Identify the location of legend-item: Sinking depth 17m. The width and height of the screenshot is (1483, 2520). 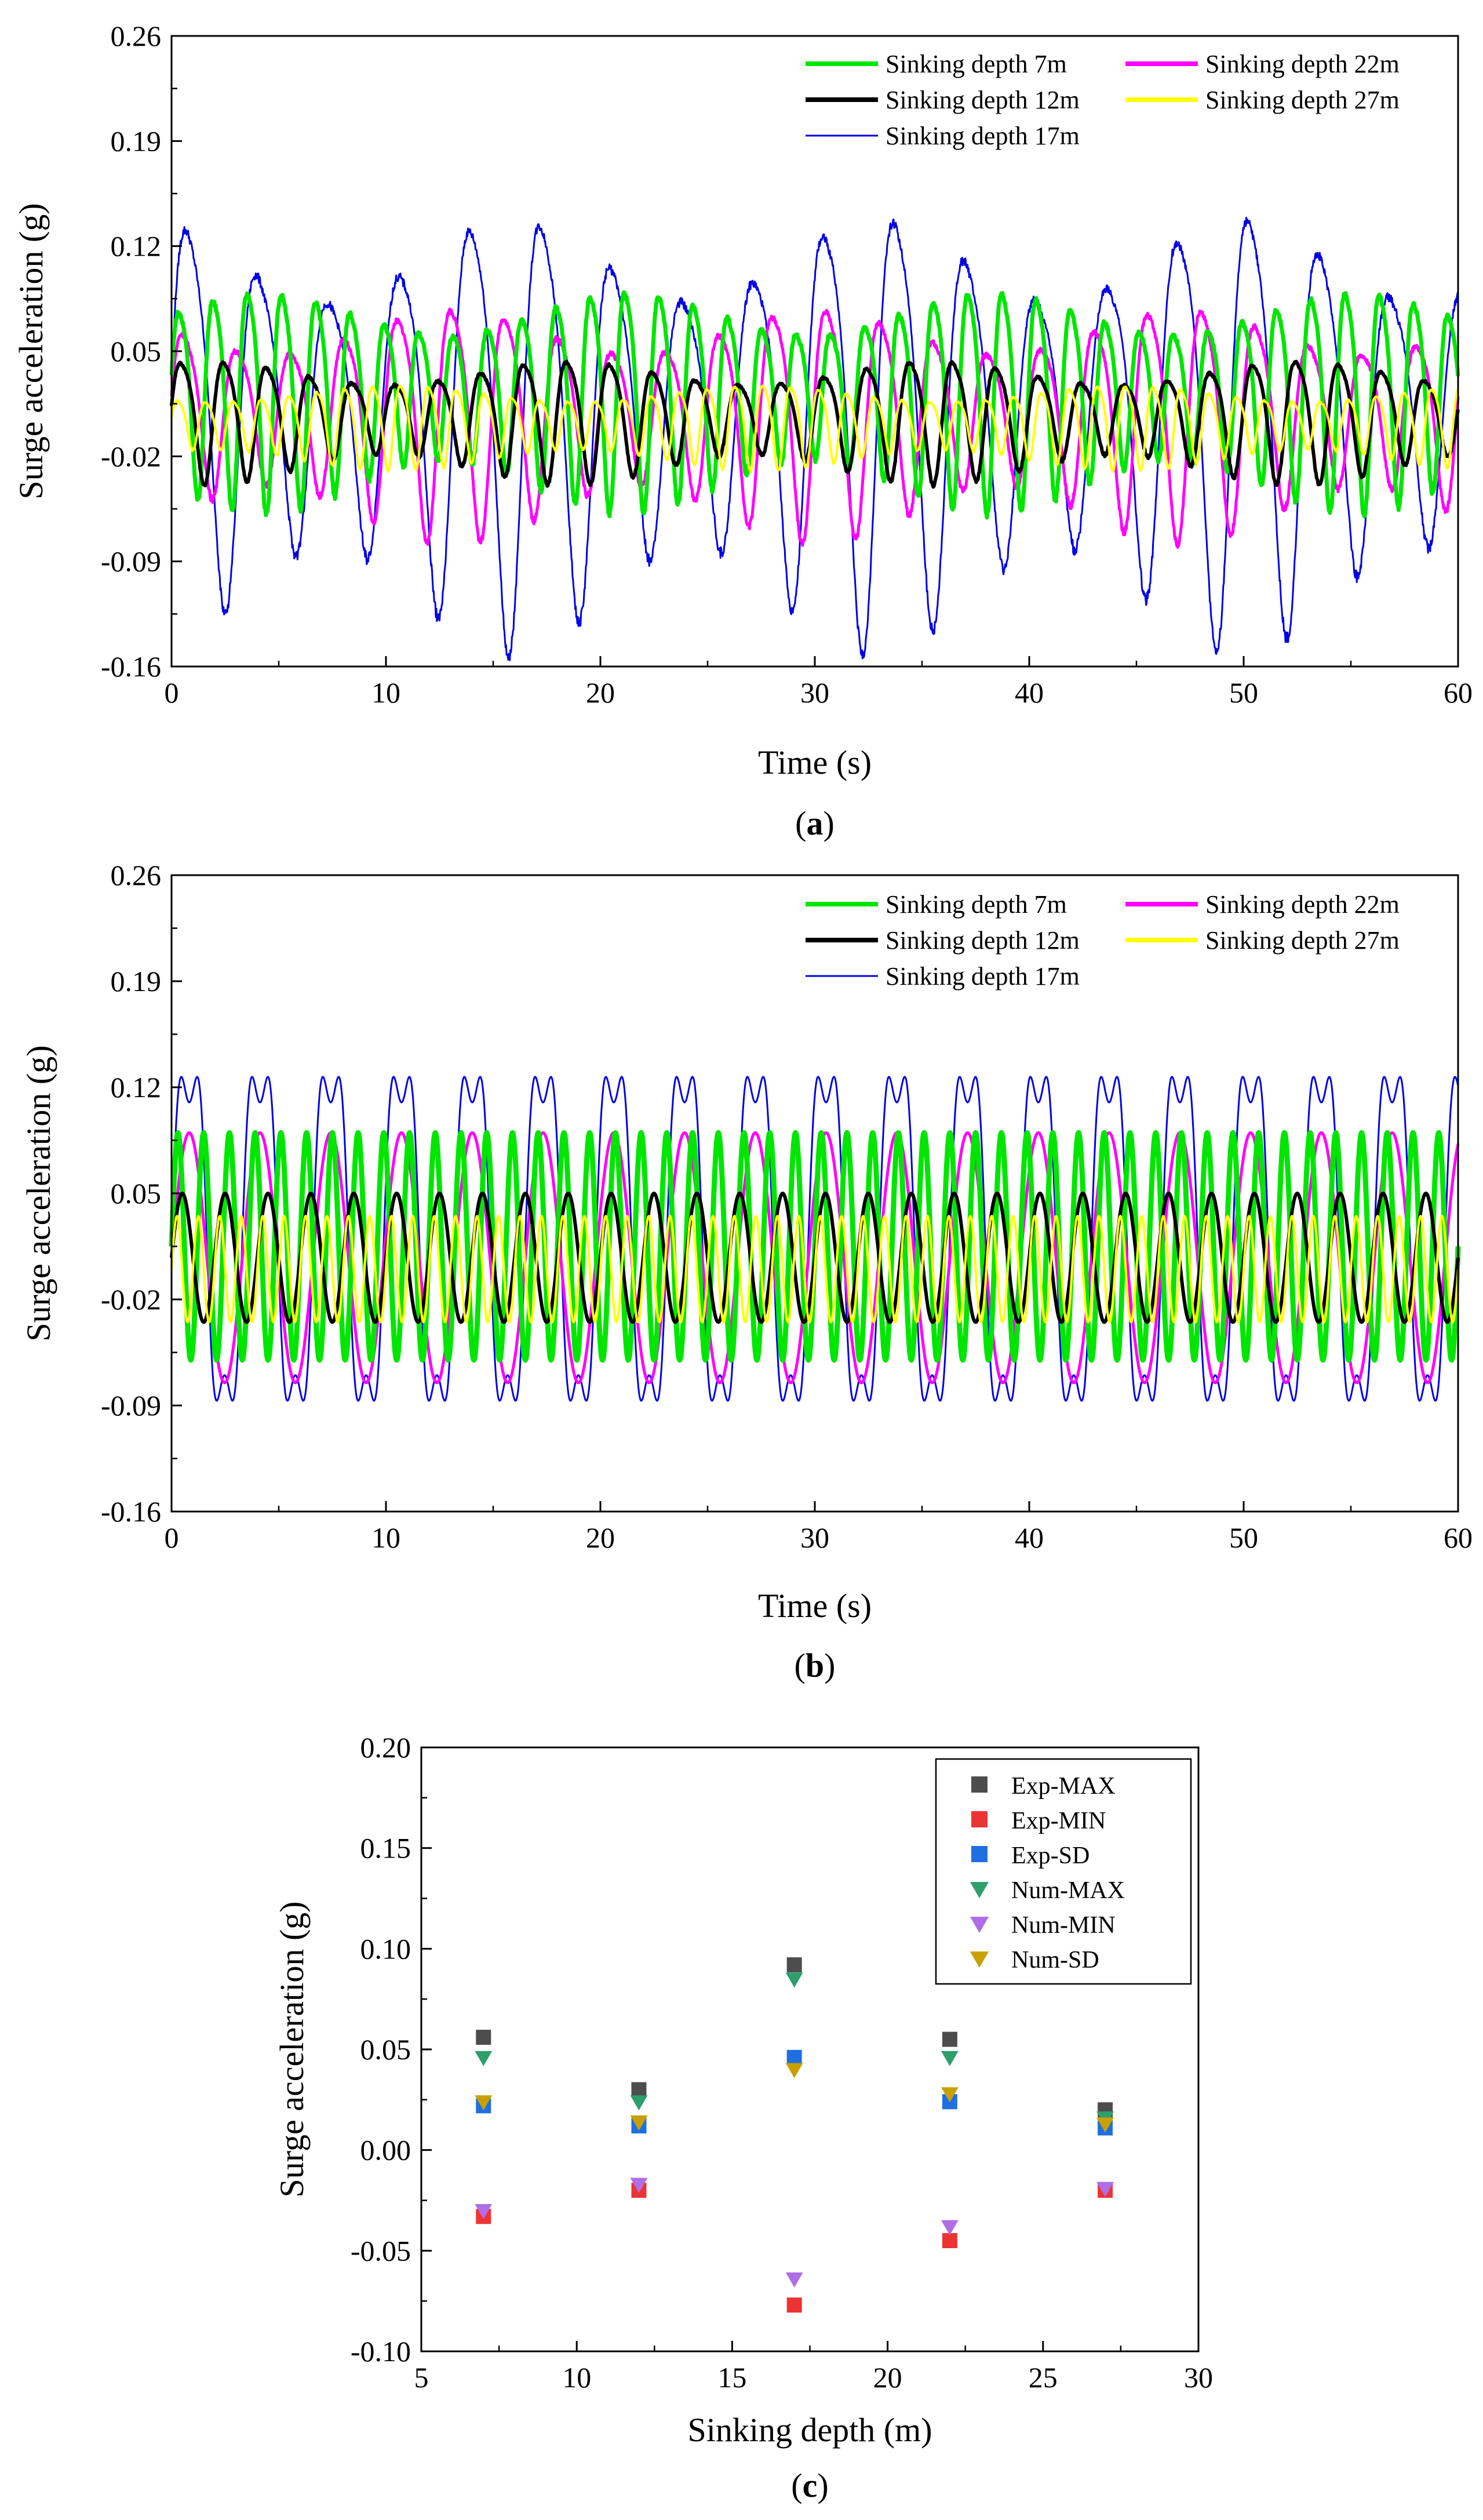
(943, 136).